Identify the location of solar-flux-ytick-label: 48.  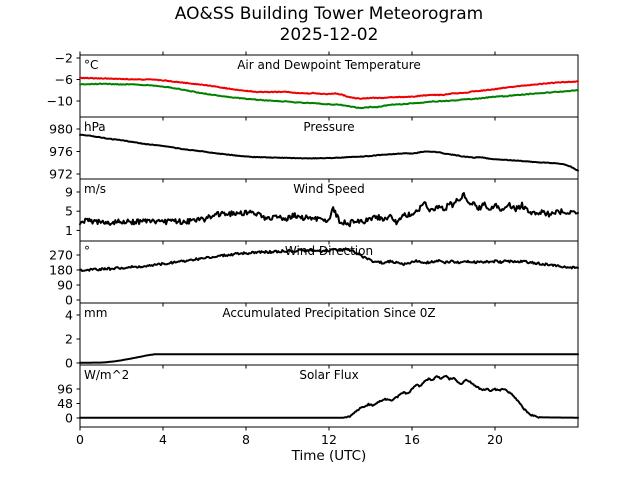
(65, 403).